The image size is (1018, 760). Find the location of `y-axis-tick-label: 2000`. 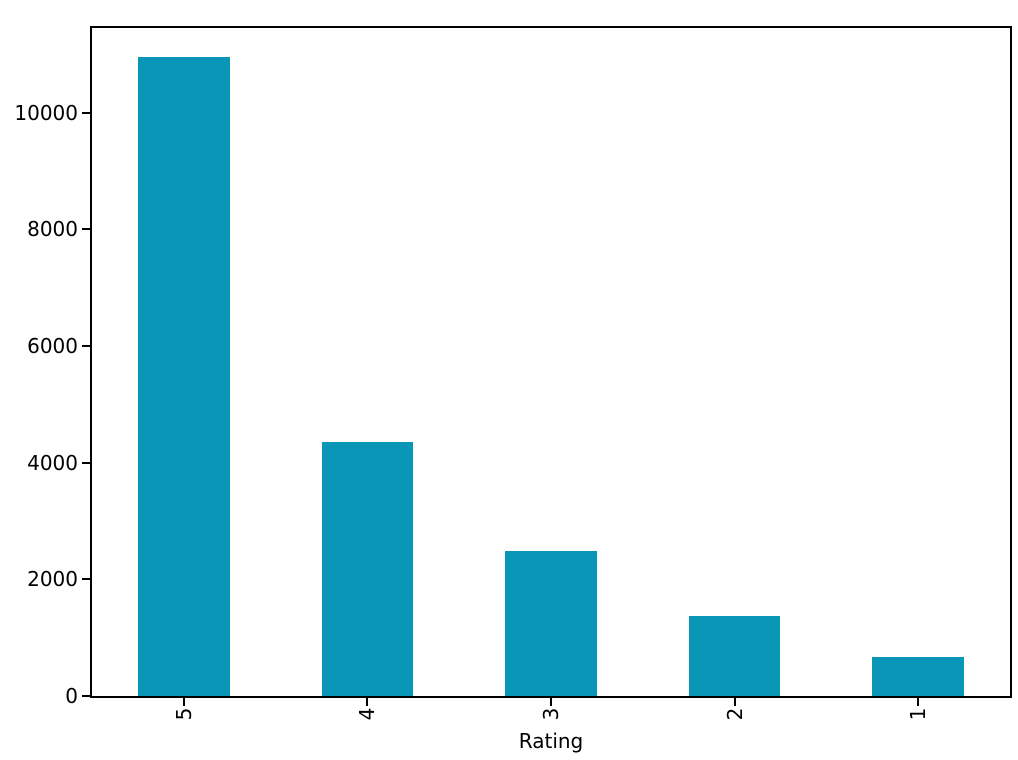

y-axis-tick-label: 2000 is located at coordinates (52, 579).